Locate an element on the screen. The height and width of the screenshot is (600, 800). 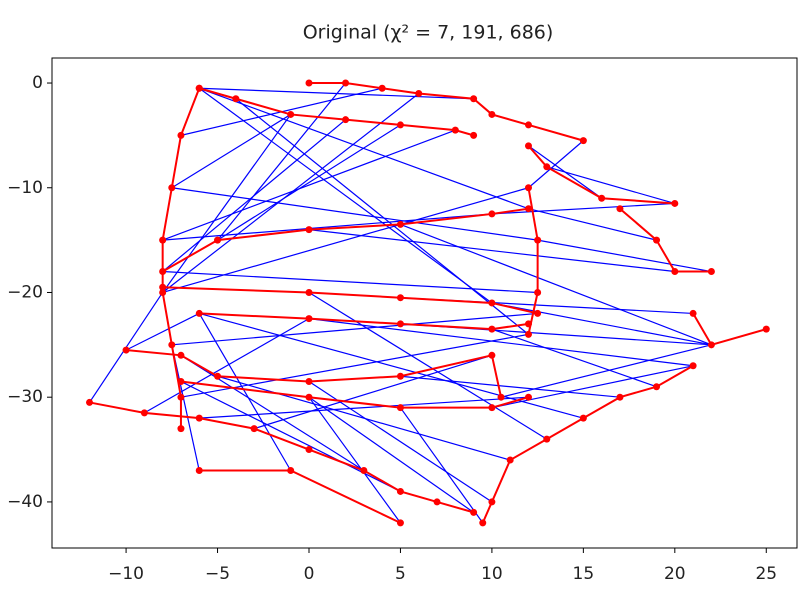
x-tick-label: 5 is located at coordinates (400, 574).